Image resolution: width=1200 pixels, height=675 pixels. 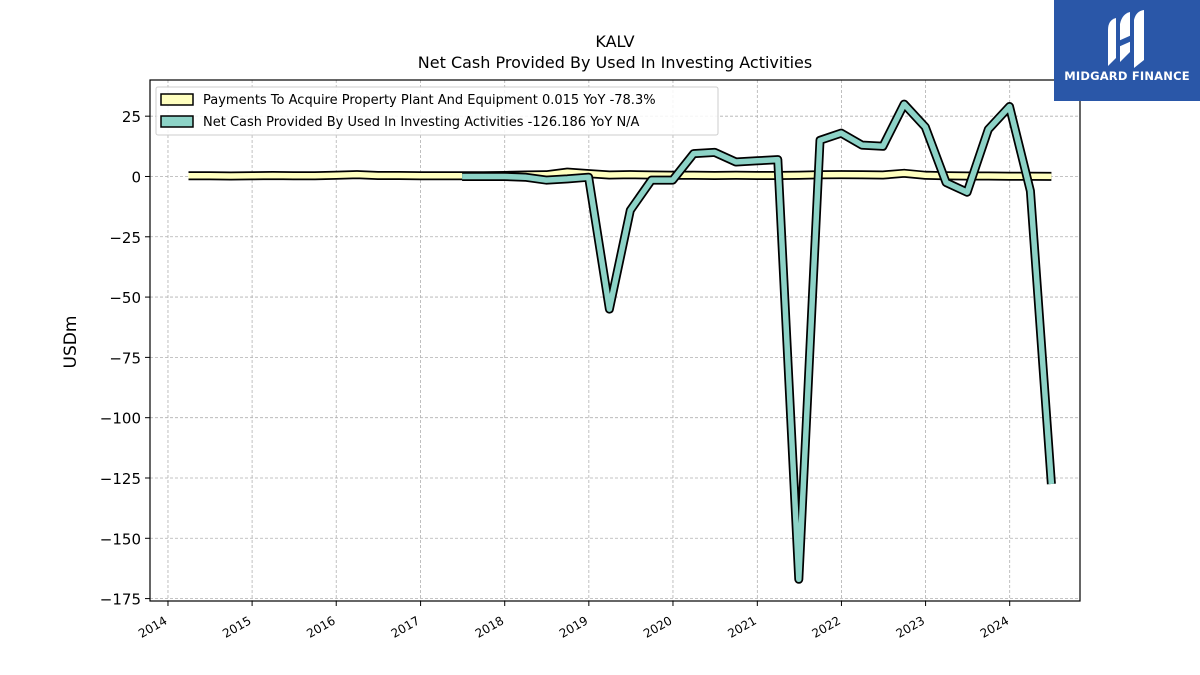 I want to click on legend-swatch-ppe, so click(x=177, y=99).